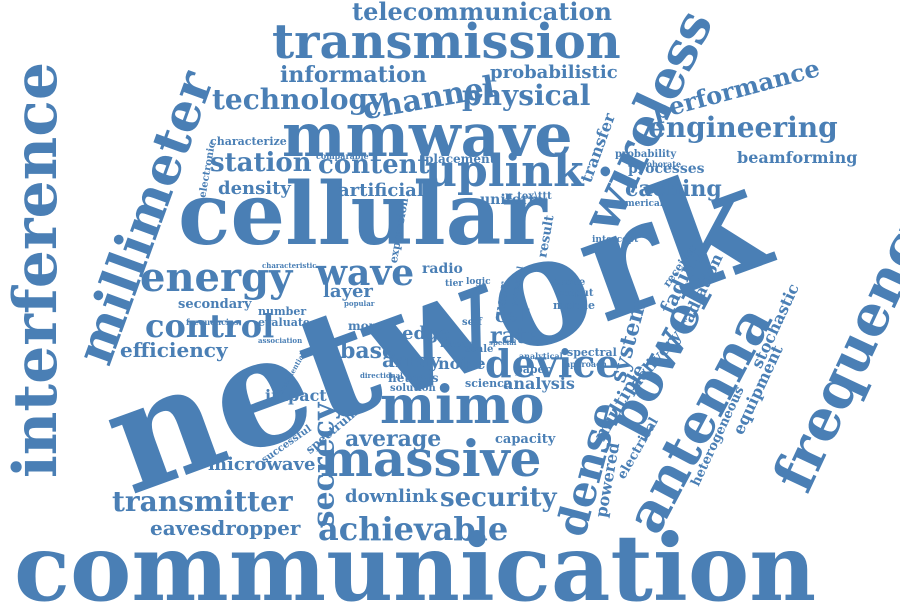  What do you see at coordinates (830, 346) in the screenshot?
I see `word-frequency: frequency` at bounding box center [830, 346].